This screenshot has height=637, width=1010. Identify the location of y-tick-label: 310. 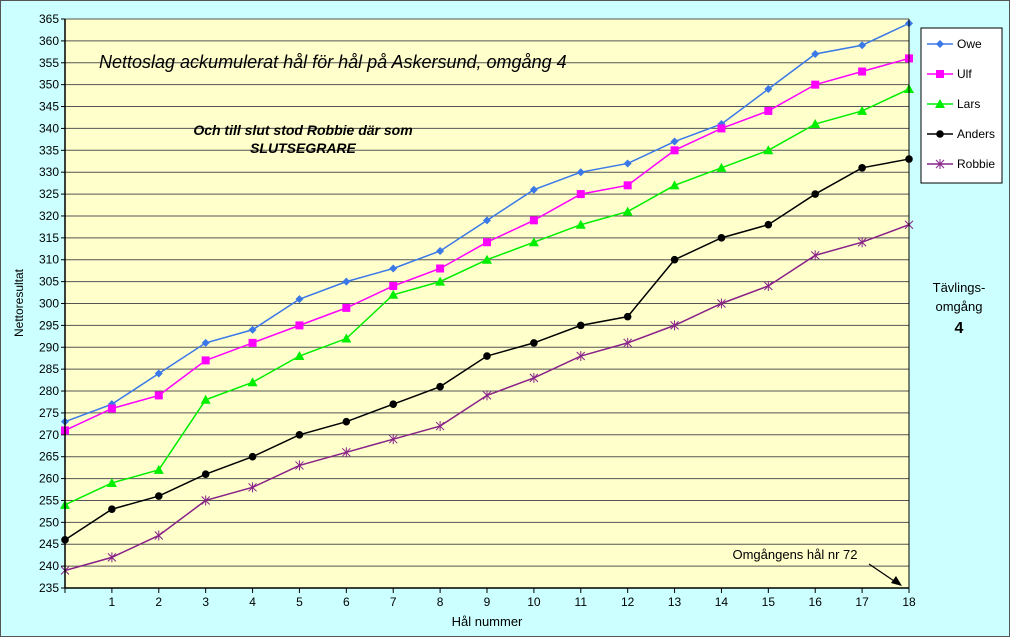
(49, 260).